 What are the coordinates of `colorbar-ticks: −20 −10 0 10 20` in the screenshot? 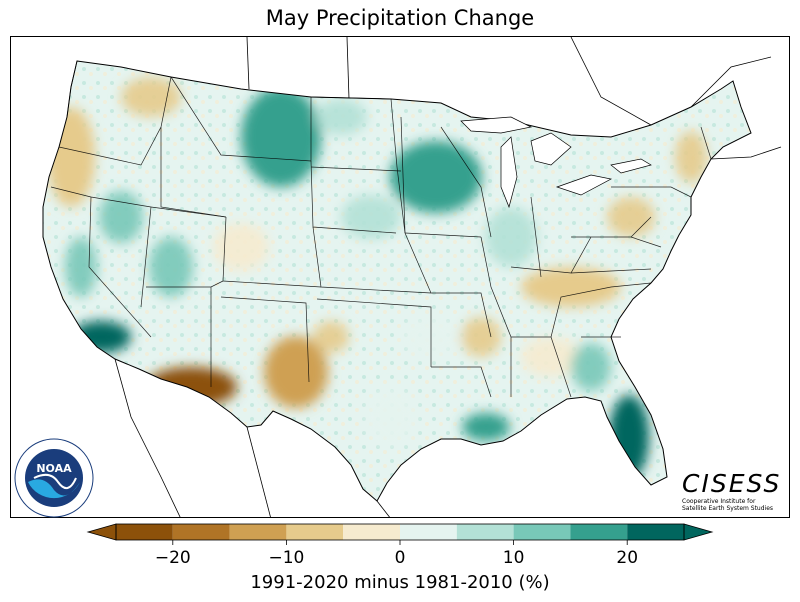 It's located at (396, 554).